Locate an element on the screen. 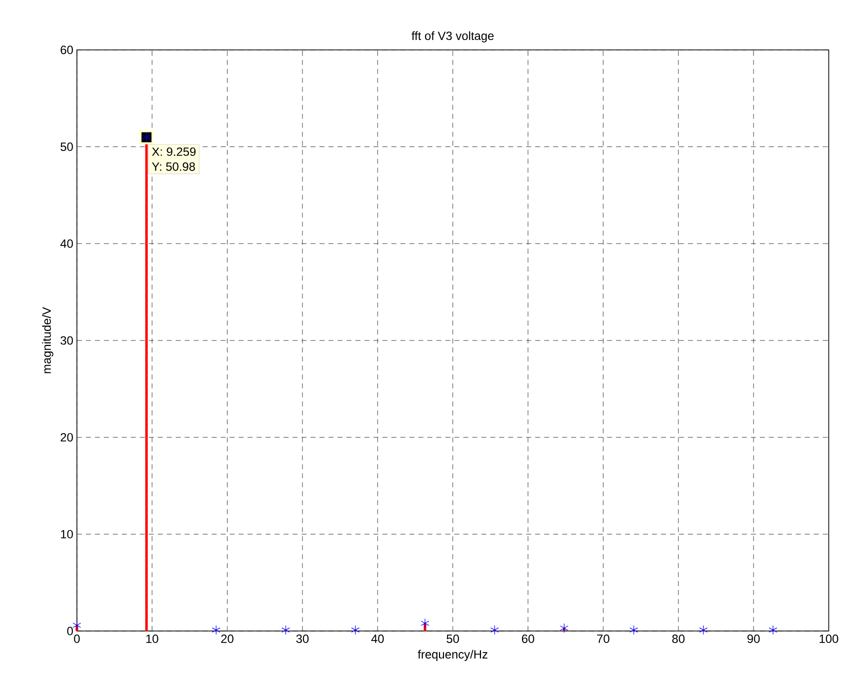 This screenshot has width=842, height=694. annotation: Y: 50.98 is located at coordinates (173, 166).